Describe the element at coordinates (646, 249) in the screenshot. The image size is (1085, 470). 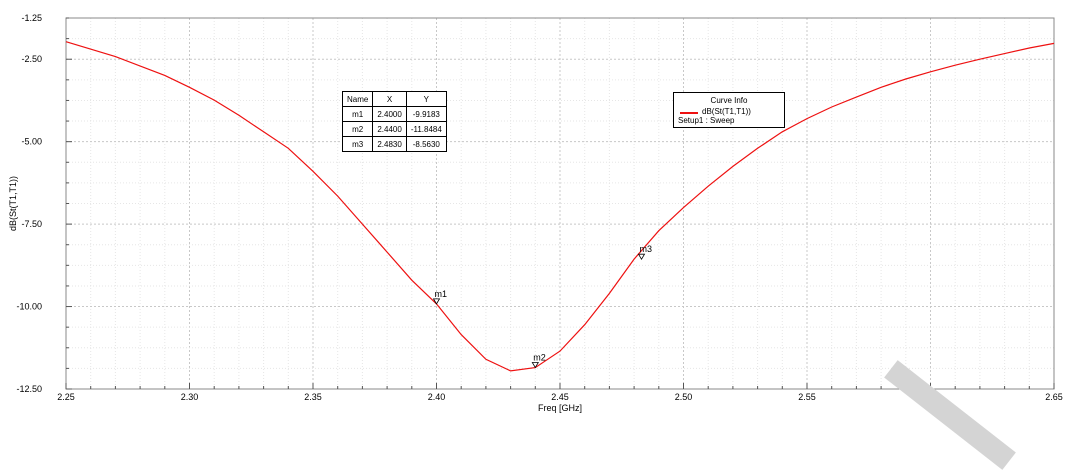
I see `marker-label: m3` at that location.